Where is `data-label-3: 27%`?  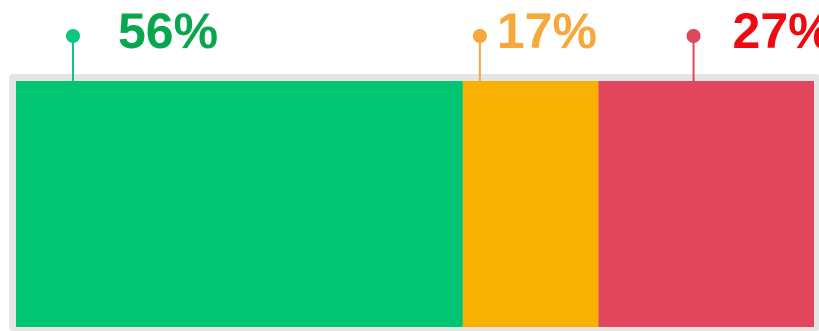 data-label-3: 27% is located at coordinates (776, 31).